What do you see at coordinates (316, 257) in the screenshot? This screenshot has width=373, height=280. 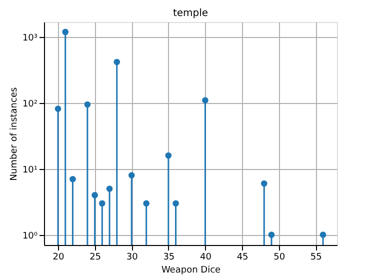 I see `x-tick-label: 55` at bounding box center [316, 257].